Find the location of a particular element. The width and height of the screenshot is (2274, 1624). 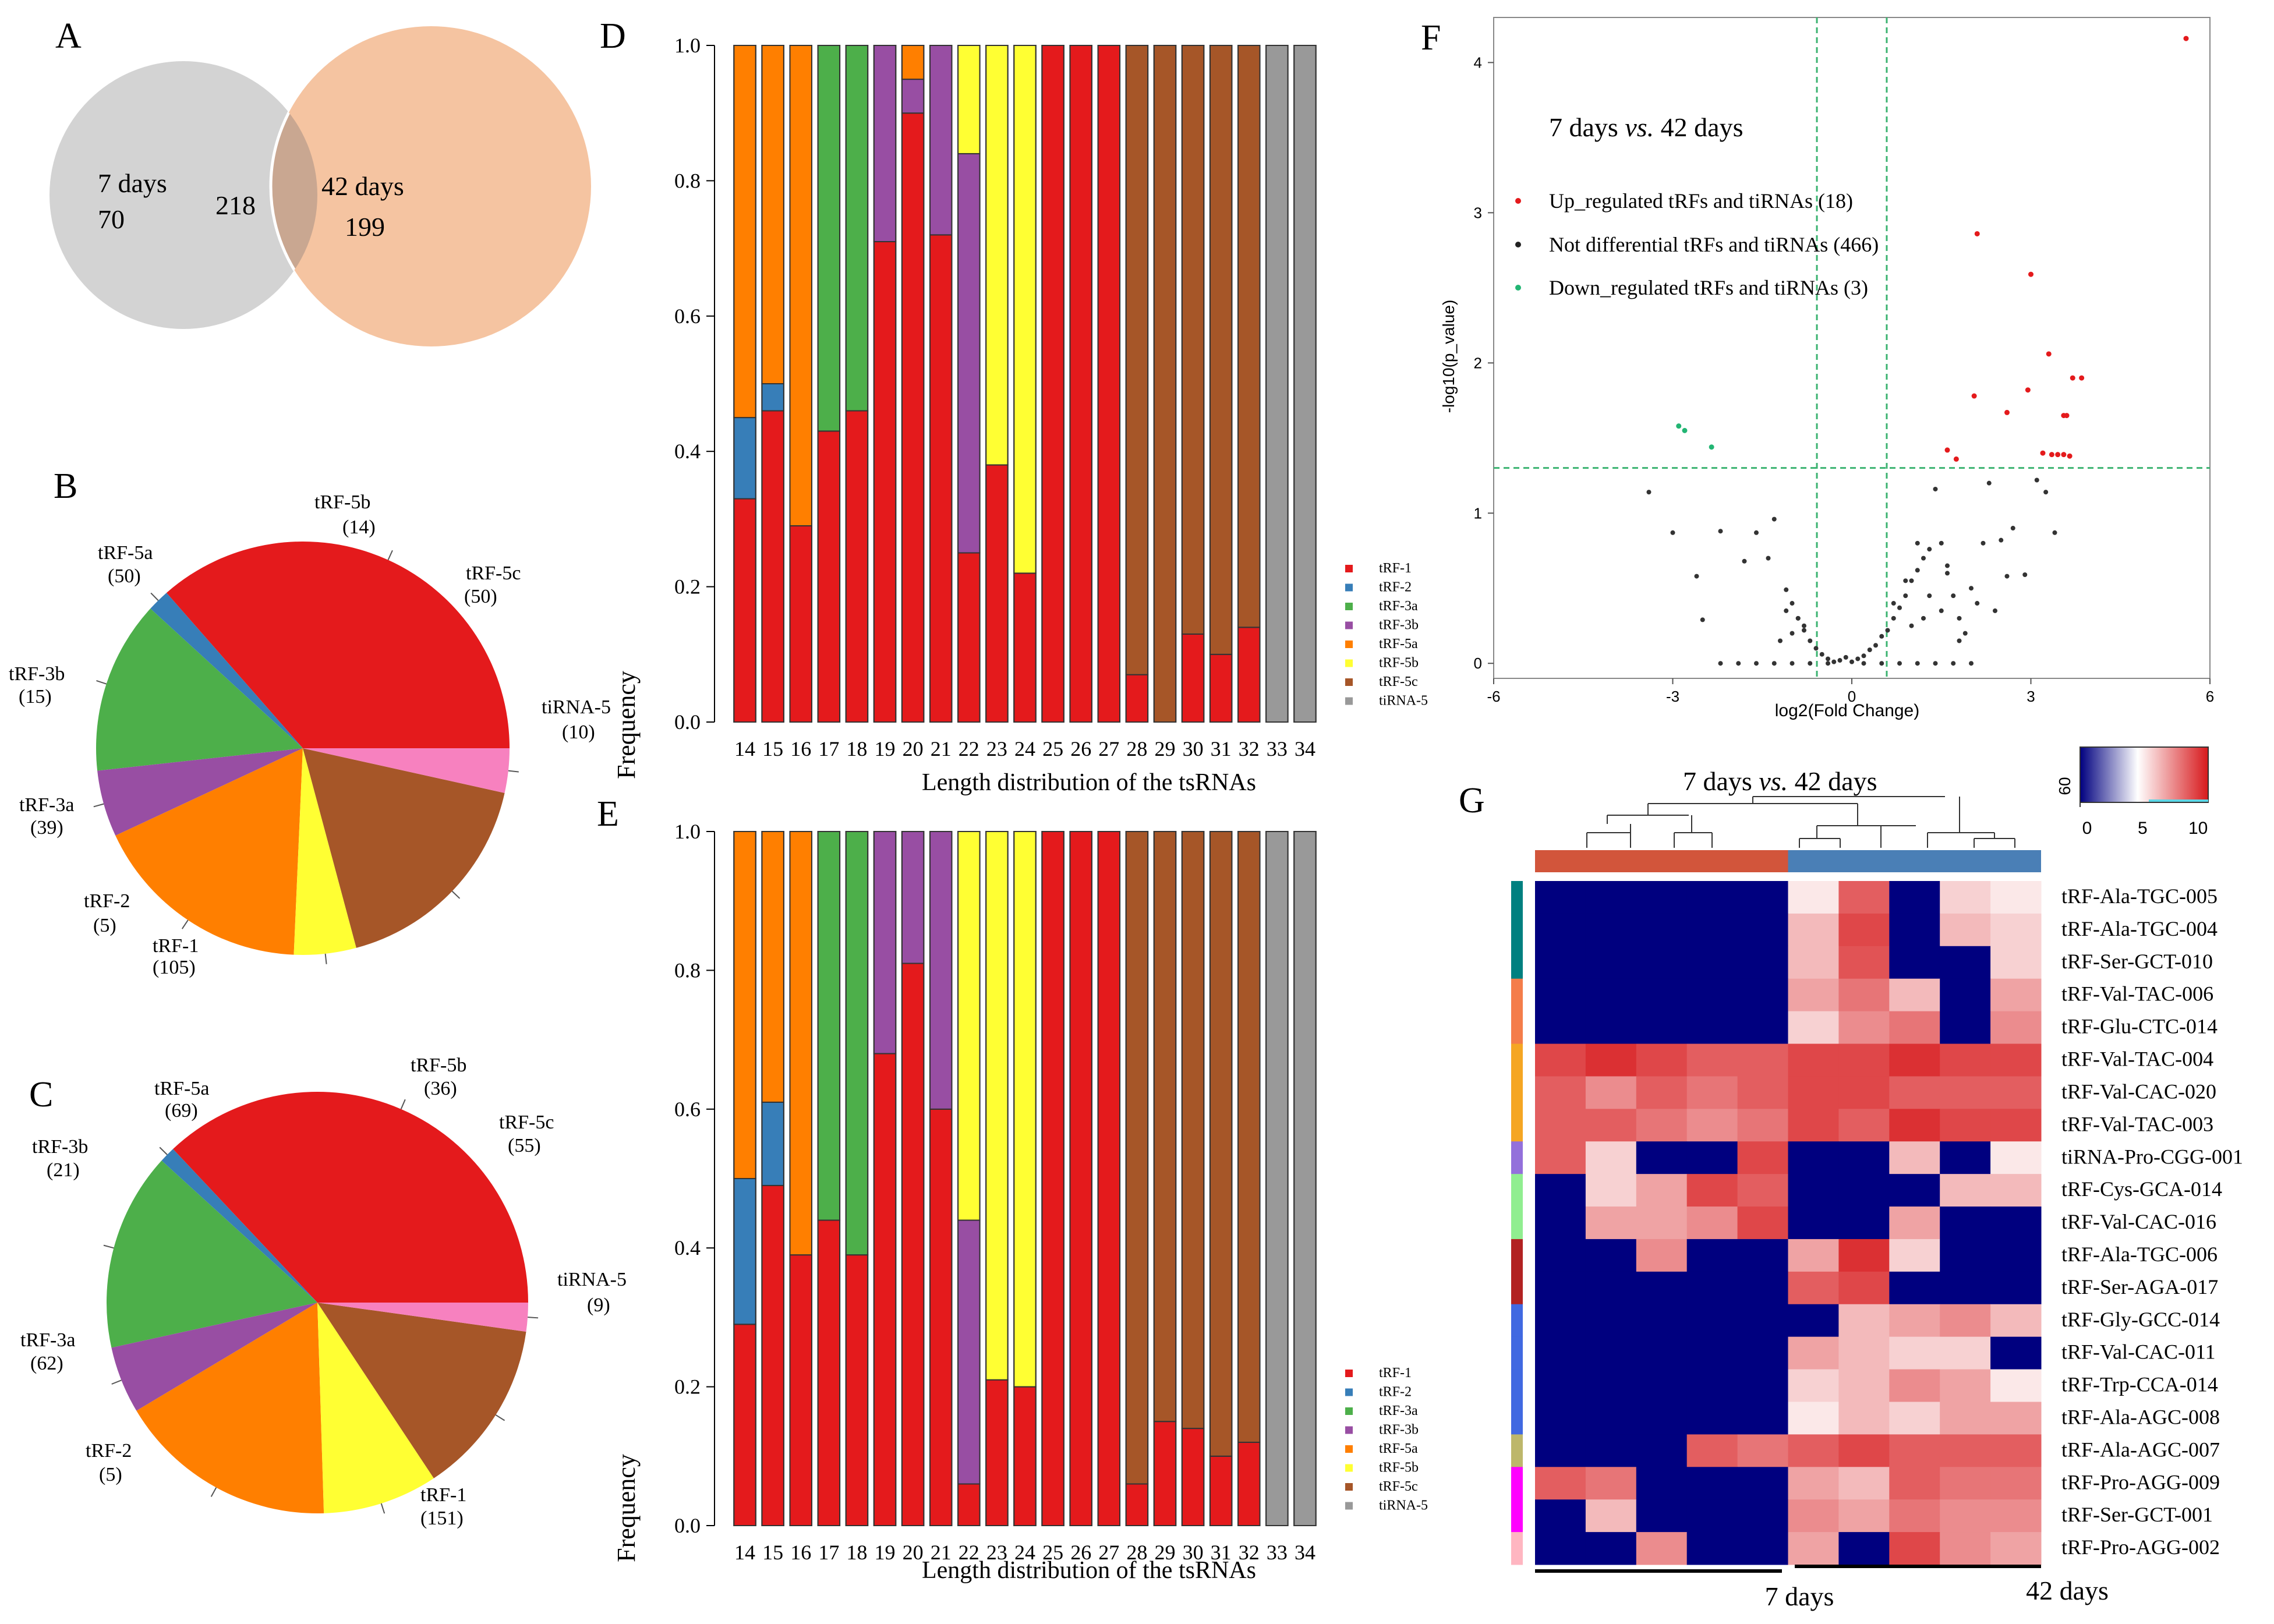

panel-letter-e: E is located at coordinates (608, 814).